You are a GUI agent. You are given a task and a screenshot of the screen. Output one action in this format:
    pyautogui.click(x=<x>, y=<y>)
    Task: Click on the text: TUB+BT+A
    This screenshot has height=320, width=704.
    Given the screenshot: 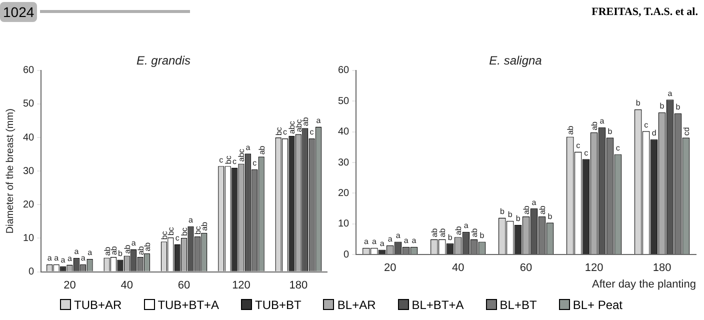 What is the action you would take?
    pyautogui.click(x=188, y=305)
    